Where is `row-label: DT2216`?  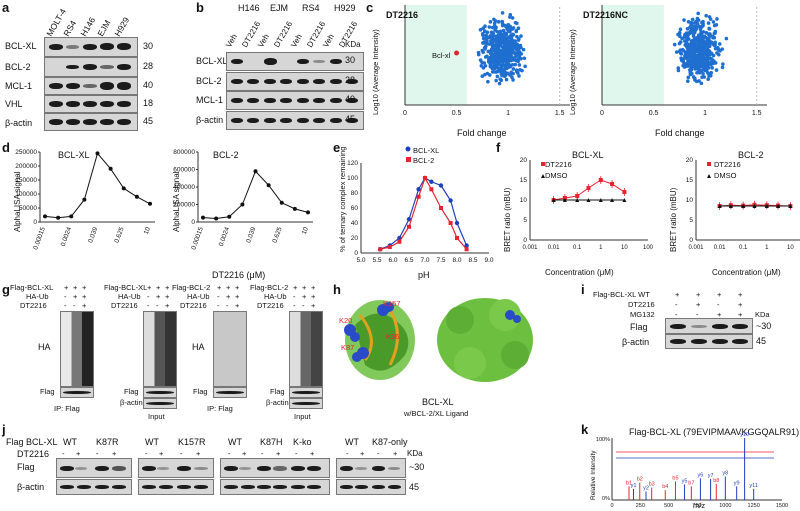 row-label: DT2216 is located at coordinates (641, 304).